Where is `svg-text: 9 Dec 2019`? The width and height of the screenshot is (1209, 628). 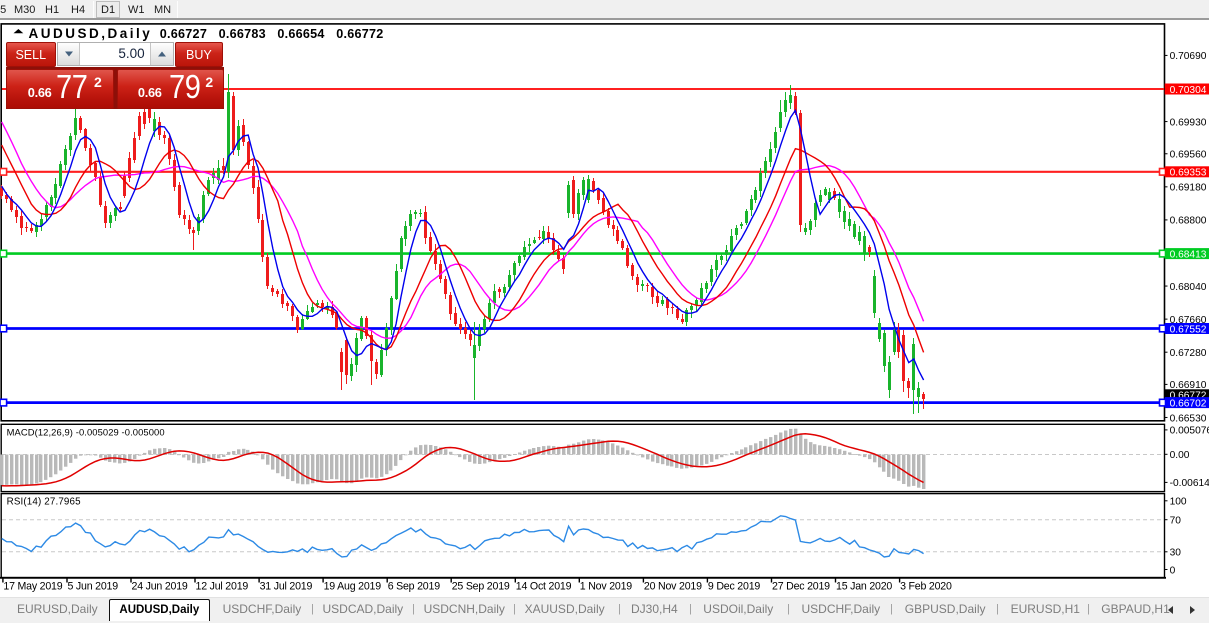
svg-text: 9 Dec 2019 is located at coordinates (734, 587).